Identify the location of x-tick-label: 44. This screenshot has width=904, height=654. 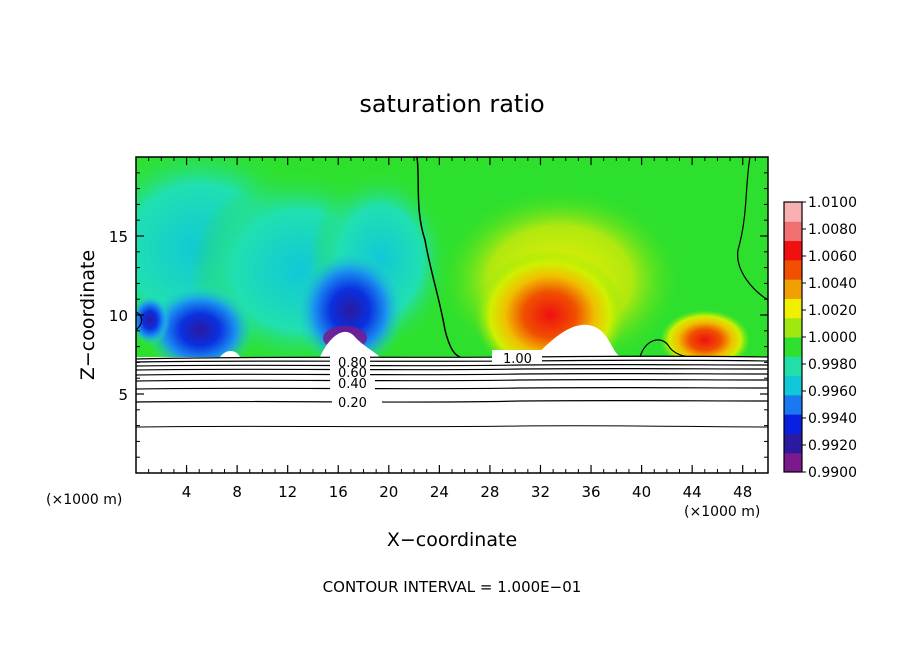
(692, 492).